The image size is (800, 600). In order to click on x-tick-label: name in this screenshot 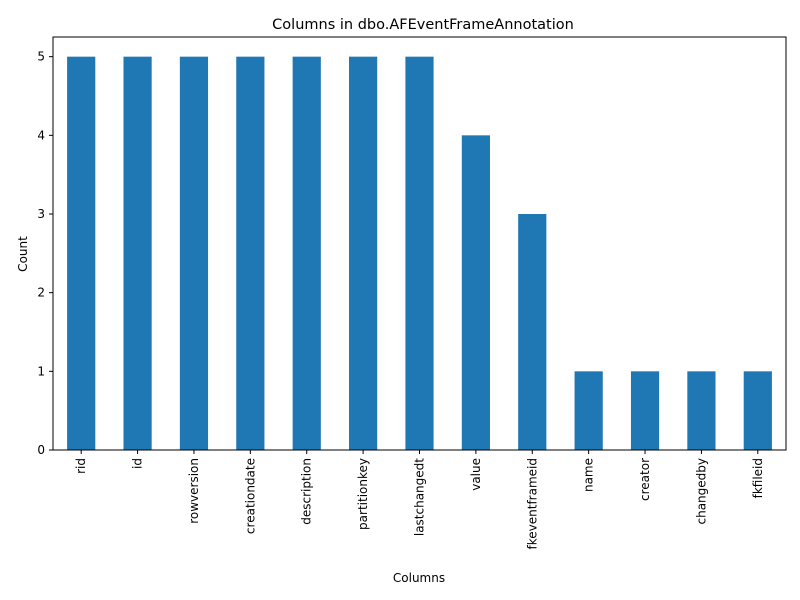, I will do `click(589, 475)`.